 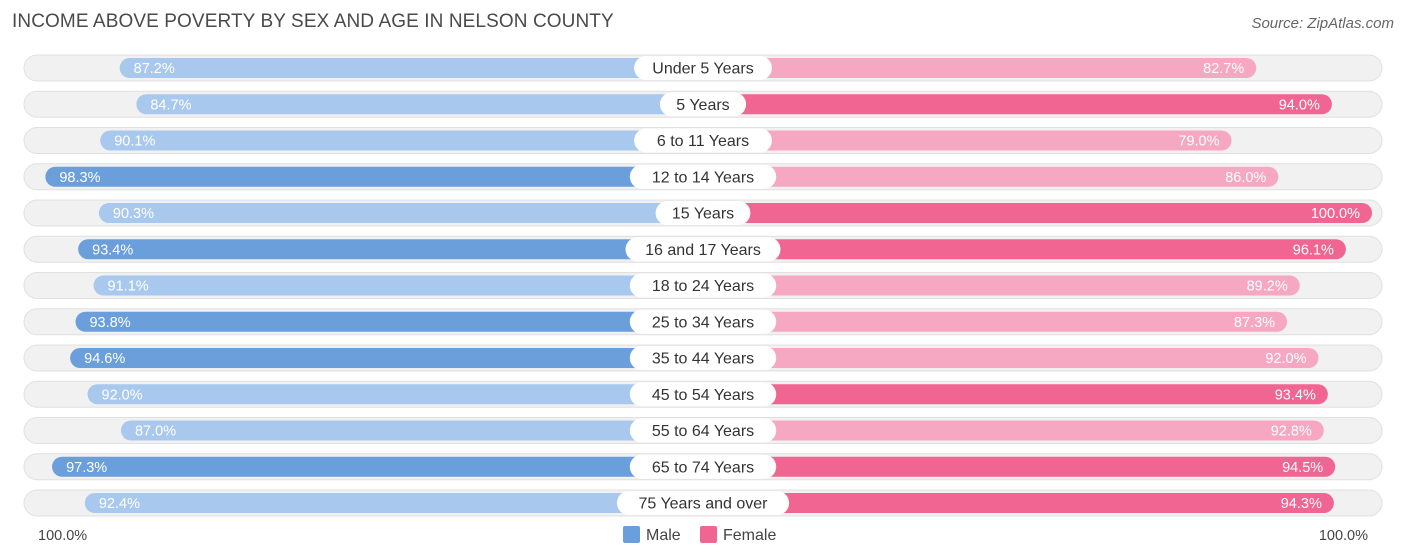 I want to click on category-label: 12 to 14 Years, so click(x=703, y=177).